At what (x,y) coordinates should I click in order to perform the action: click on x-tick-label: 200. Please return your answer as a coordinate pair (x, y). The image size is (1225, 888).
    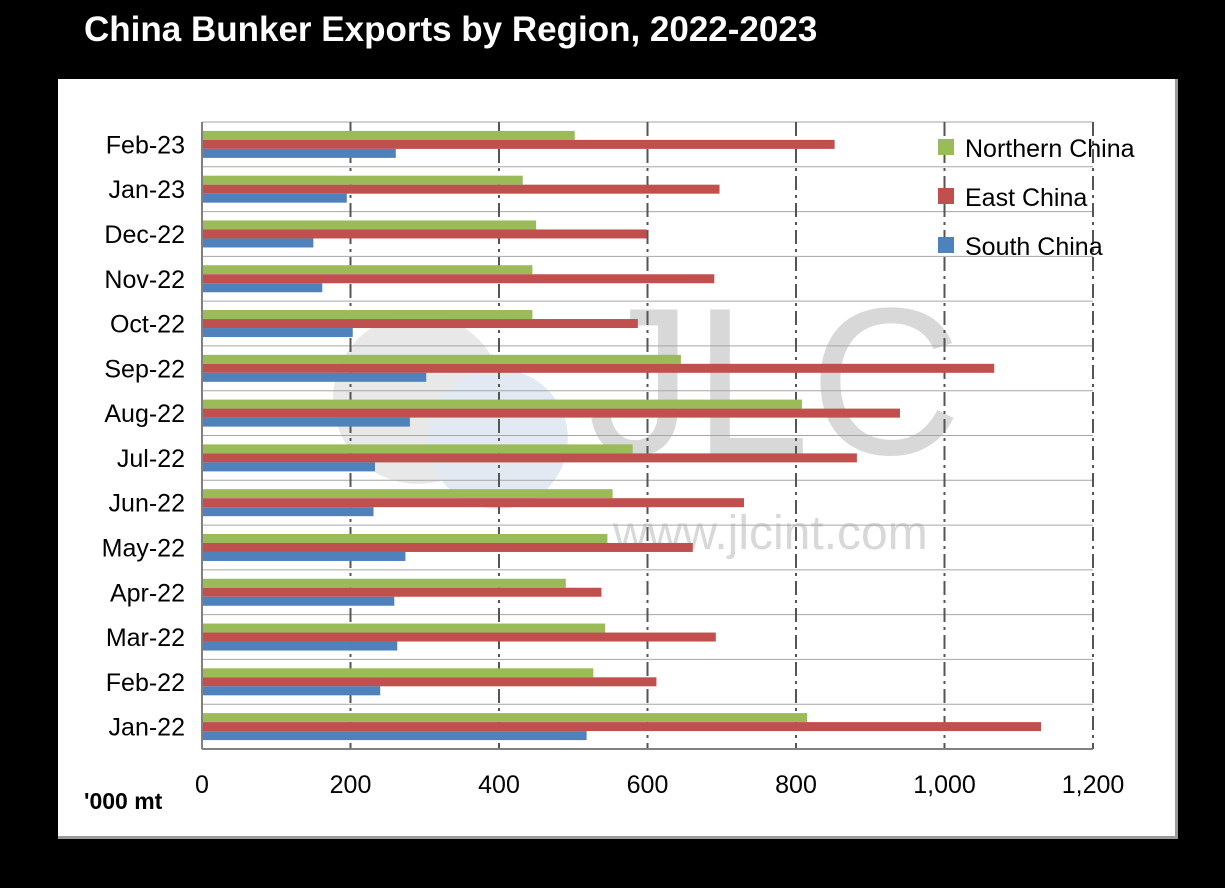
    Looking at the image, I should click on (351, 785).